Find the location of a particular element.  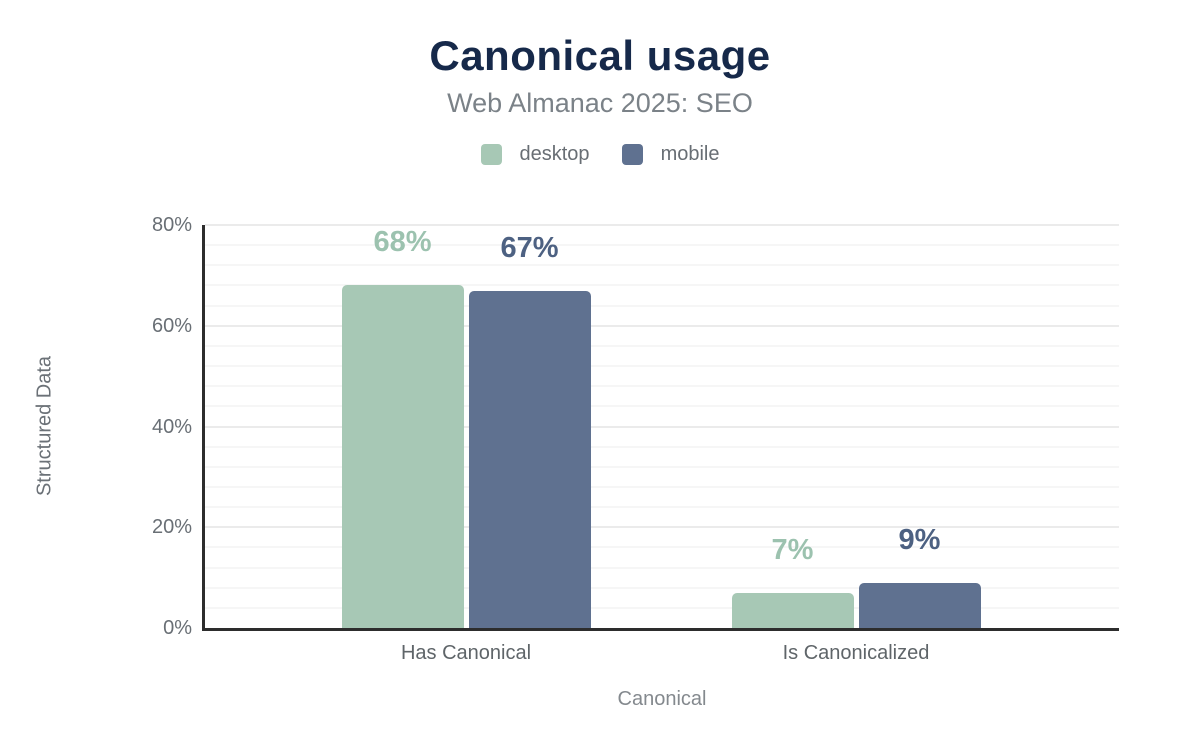

y-axis-title: Structured Data is located at coordinates (44, 426).